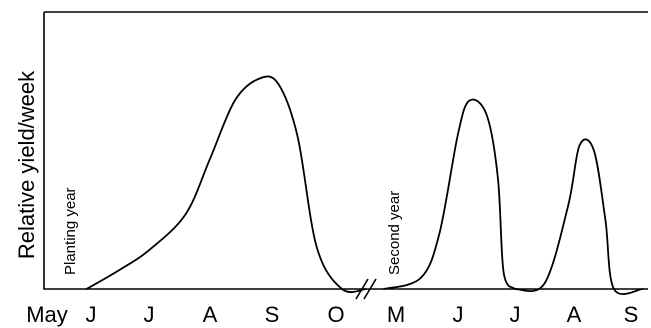 This screenshot has height=328, width=651. Describe the element at coordinates (335, 314) in the screenshot. I see `x-tick-label: O` at that location.